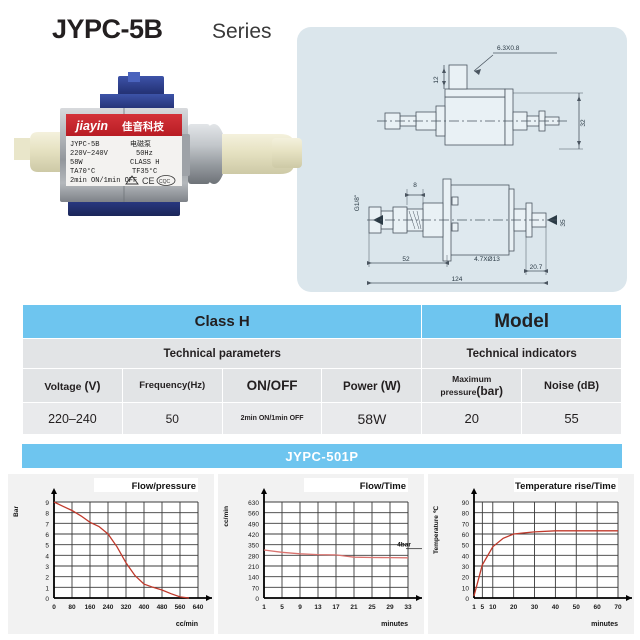 Image resolution: width=640 pixels, height=640 pixels. What do you see at coordinates (571, 418) in the screenshot?
I see `value-noise: 55` at bounding box center [571, 418].